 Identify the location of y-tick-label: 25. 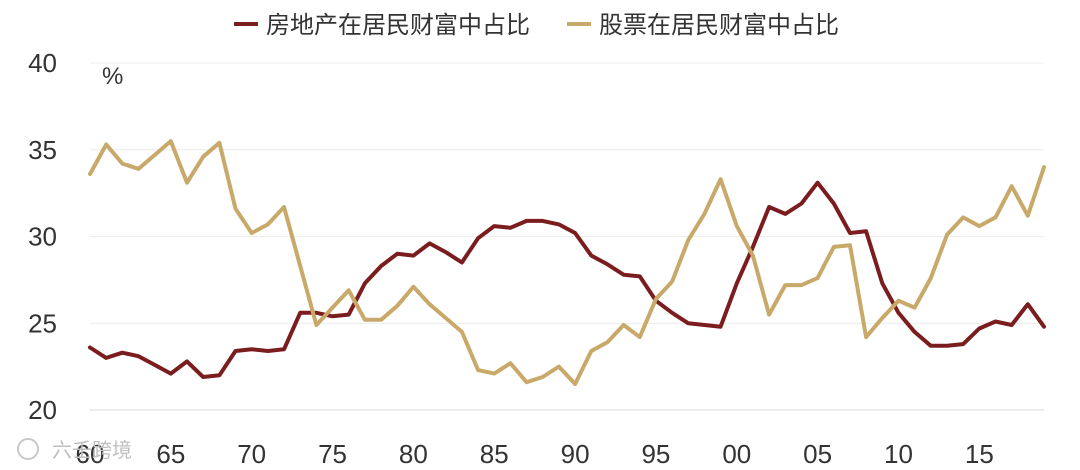
(42, 323).